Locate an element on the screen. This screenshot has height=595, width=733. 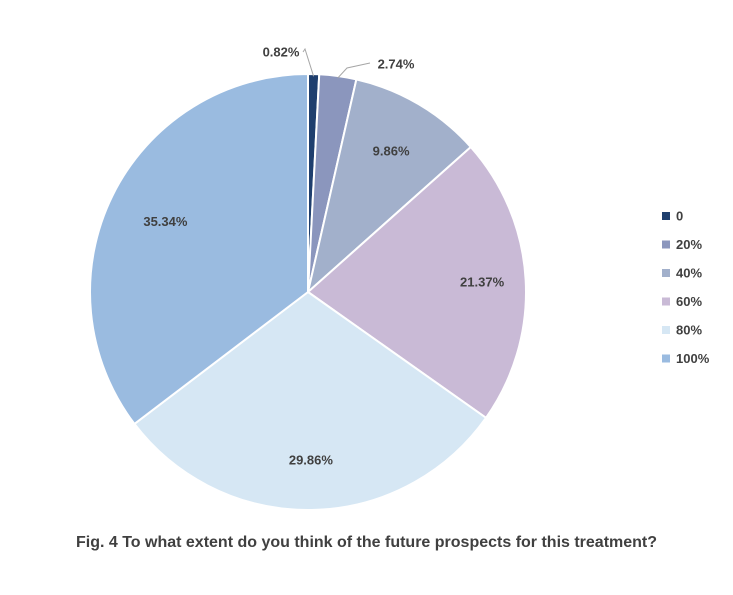
data-label-40pct: 9.86% is located at coordinates (391, 151).